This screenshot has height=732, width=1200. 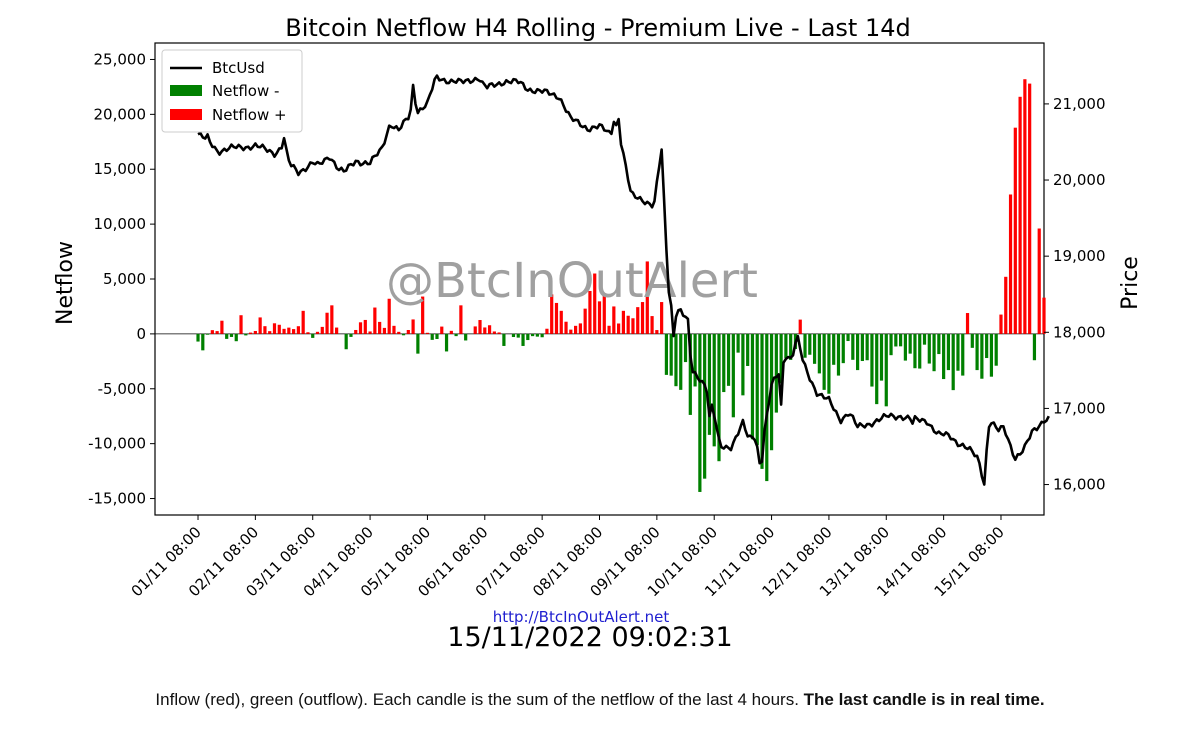 I want to click on y-axis-right: 16,000 17,000 18,000 19,000 20,000 21,000, so click(x=1075, y=294).